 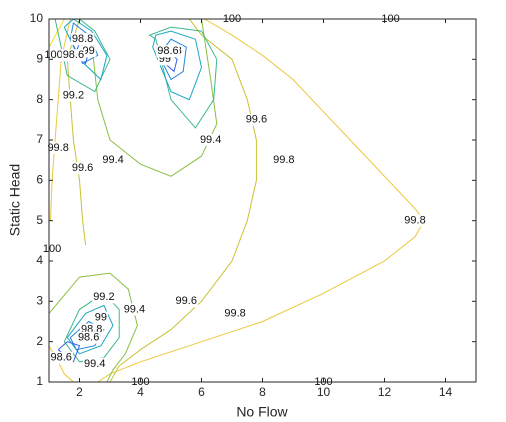 I want to click on y-tick-label: 6, so click(x=39, y=180).